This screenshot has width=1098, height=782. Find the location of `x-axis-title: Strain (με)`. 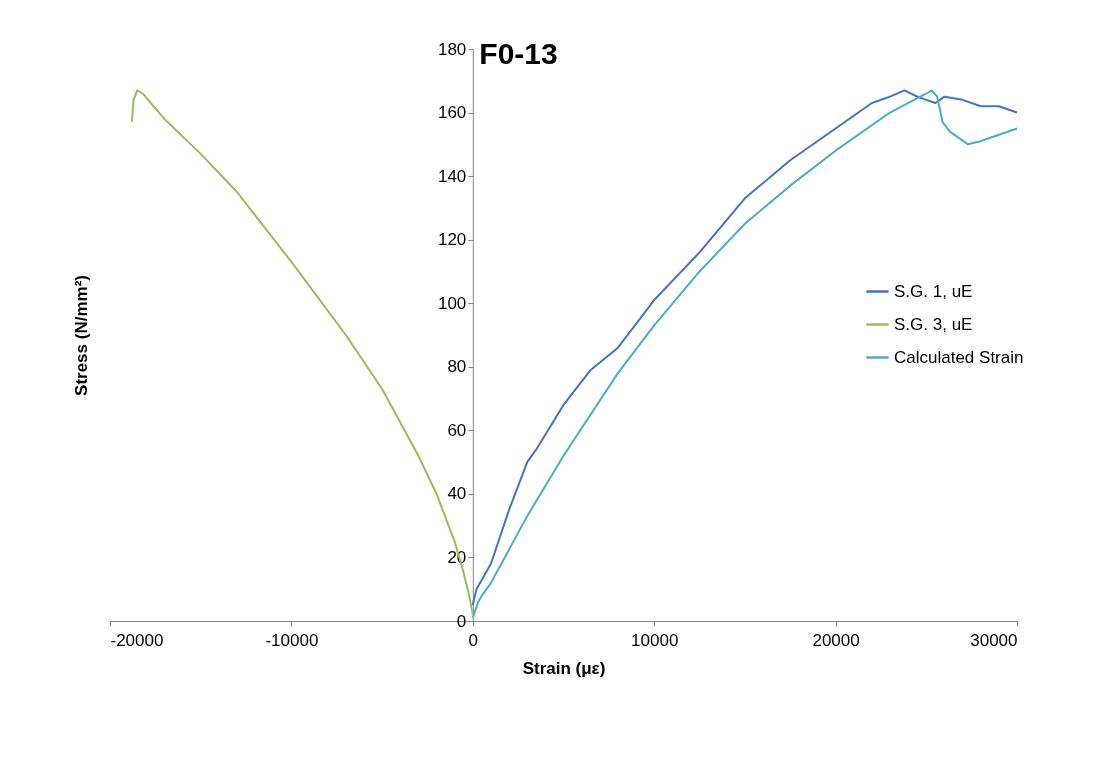

x-axis-title: Strain (με) is located at coordinates (564, 668).